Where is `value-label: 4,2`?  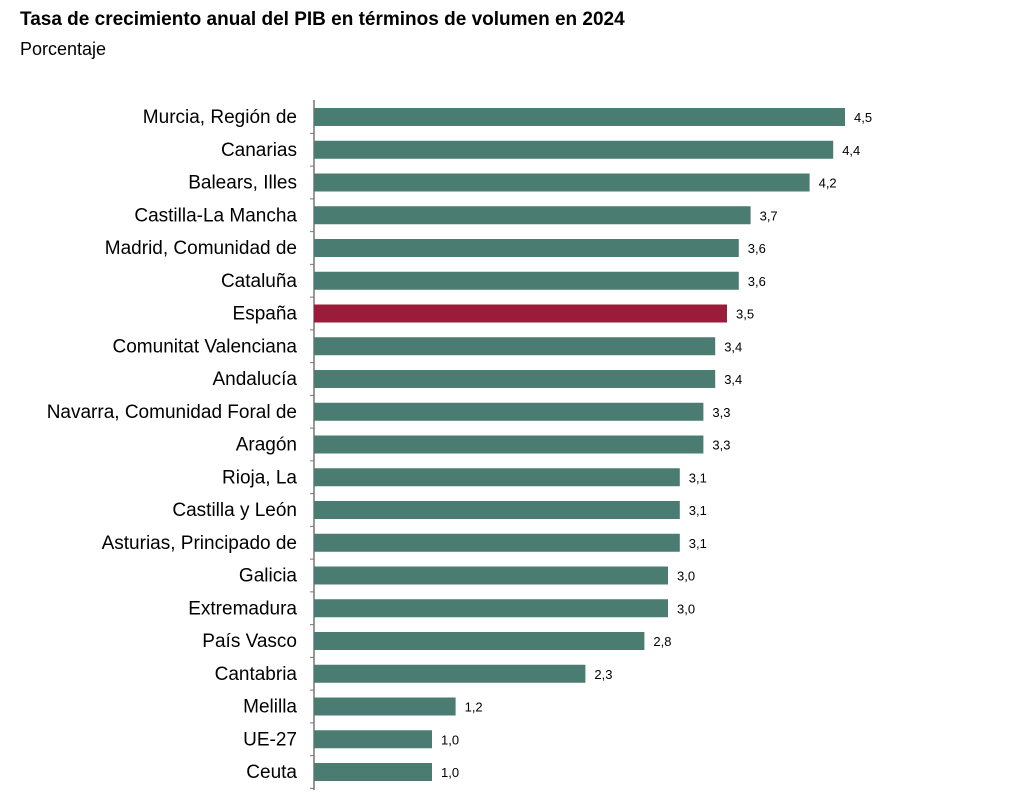
value-label: 4,2 is located at coordinates (828, 183).